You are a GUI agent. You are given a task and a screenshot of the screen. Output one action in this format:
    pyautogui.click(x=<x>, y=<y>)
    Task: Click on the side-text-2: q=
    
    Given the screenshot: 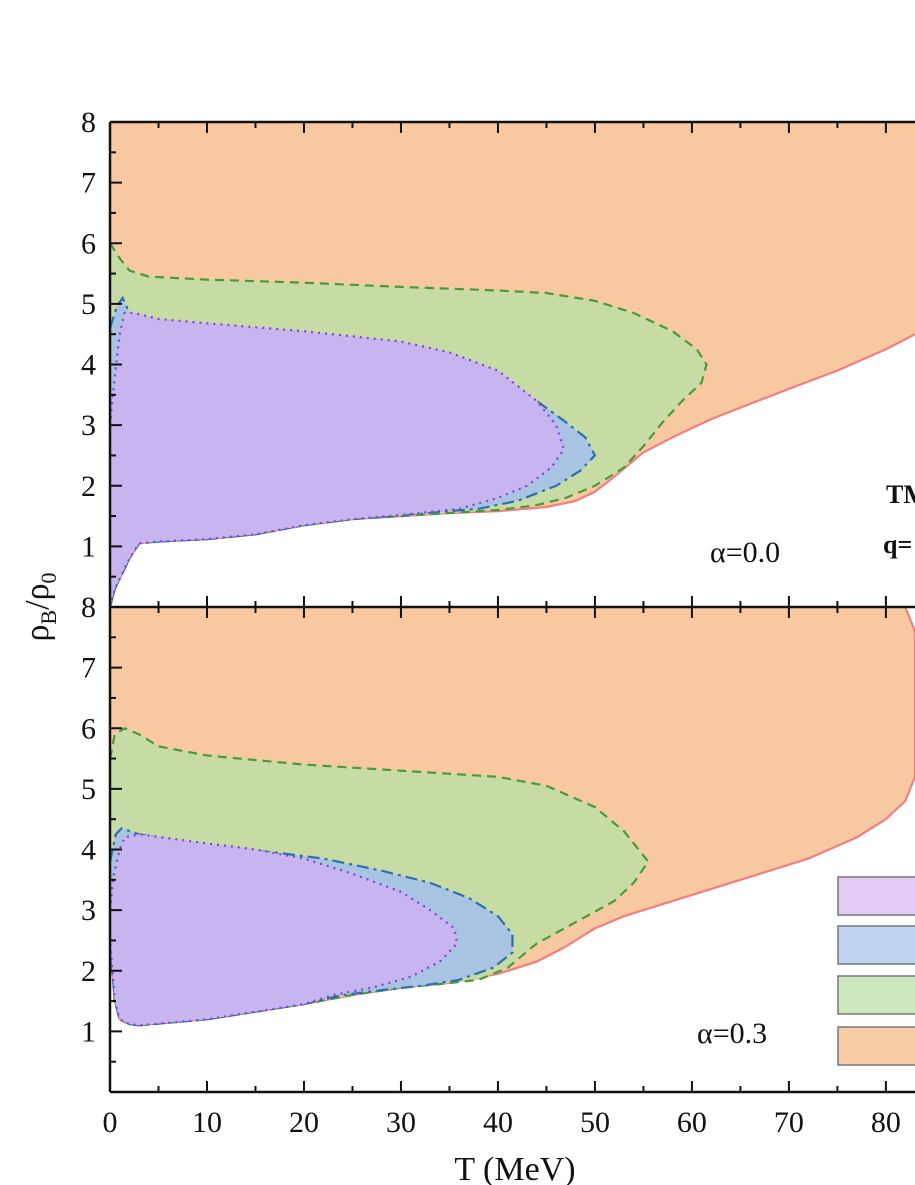 What is the action you would take?
    pyautogui.click(x=897, y=544)
    